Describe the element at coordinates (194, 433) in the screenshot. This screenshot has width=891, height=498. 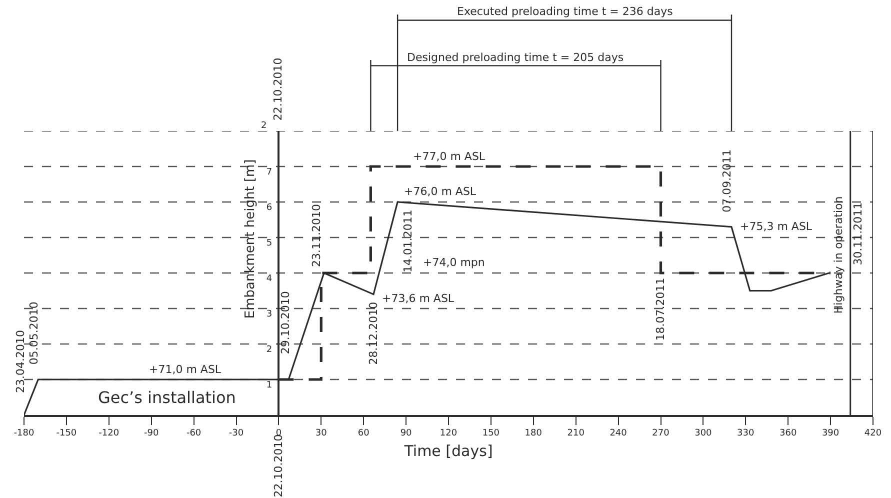
I see `x-tick-label: -60` at that location.